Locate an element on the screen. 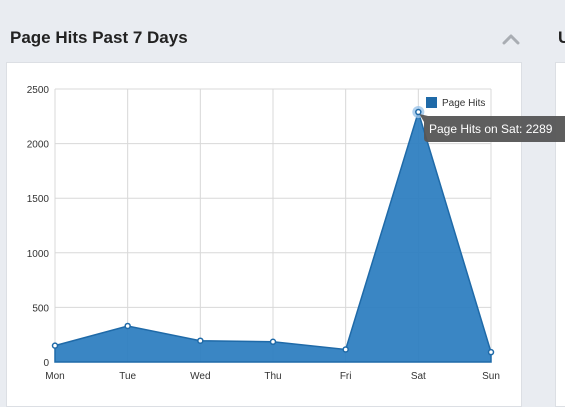  x-tick-label: Sat is located at coordinates (418, 376).